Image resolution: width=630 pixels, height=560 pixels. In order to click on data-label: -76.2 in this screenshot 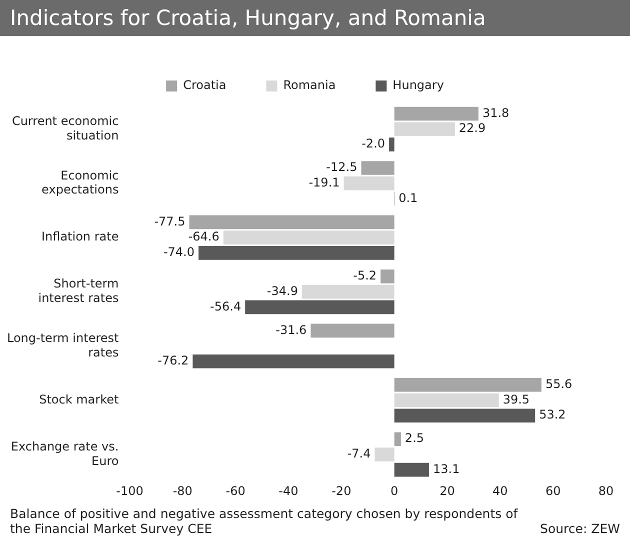, I will do `click(173, 361)`.